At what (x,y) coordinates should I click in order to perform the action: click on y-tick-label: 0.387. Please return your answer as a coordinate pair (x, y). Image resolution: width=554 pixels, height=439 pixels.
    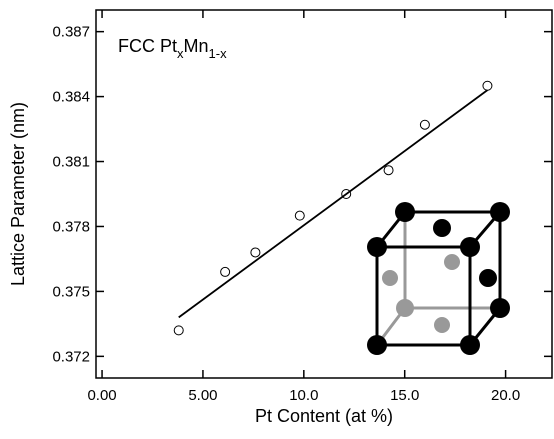
    Looking at the image, I should click on (71, 32).